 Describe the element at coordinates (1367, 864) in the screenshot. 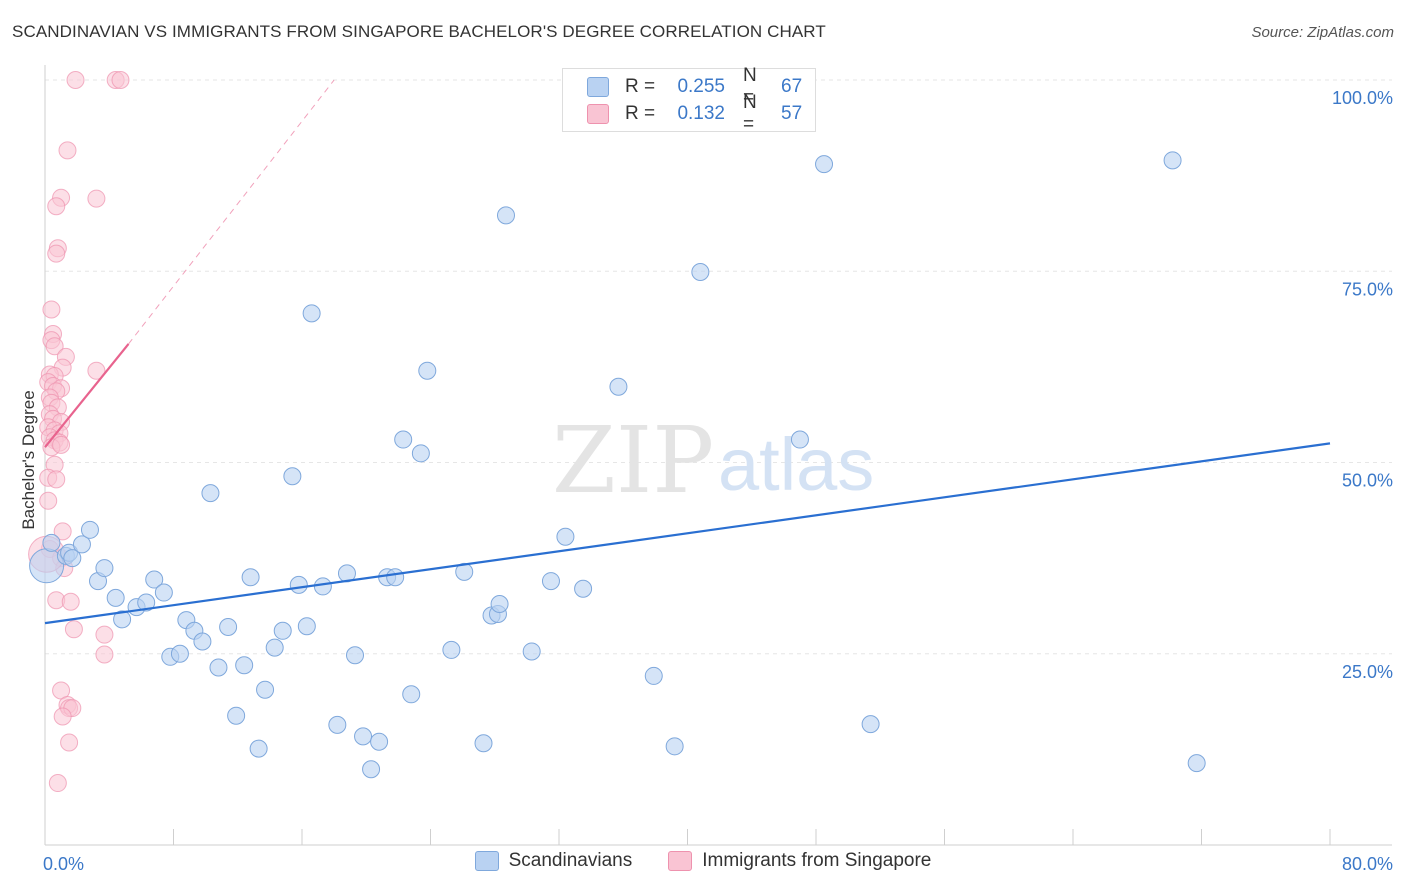

I see `x-tick-label: 80.0%` at that location.